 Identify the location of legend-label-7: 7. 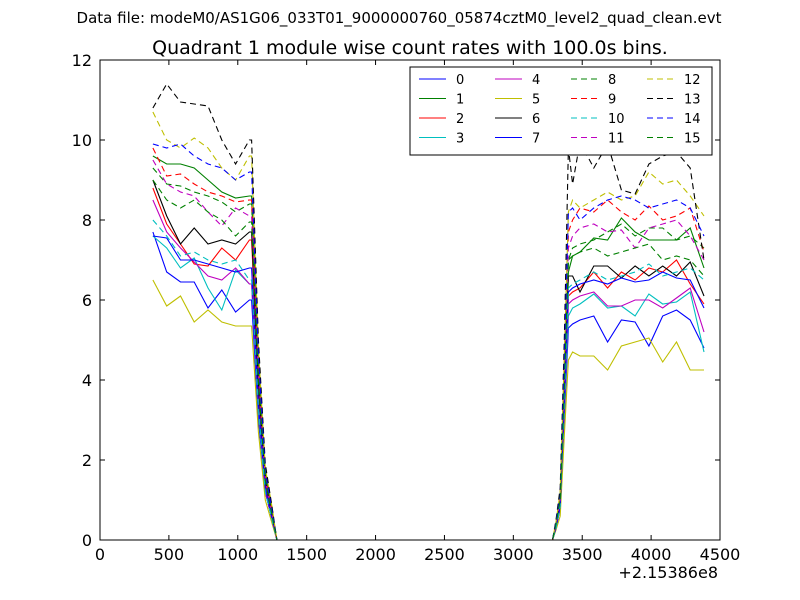
(536, 139).